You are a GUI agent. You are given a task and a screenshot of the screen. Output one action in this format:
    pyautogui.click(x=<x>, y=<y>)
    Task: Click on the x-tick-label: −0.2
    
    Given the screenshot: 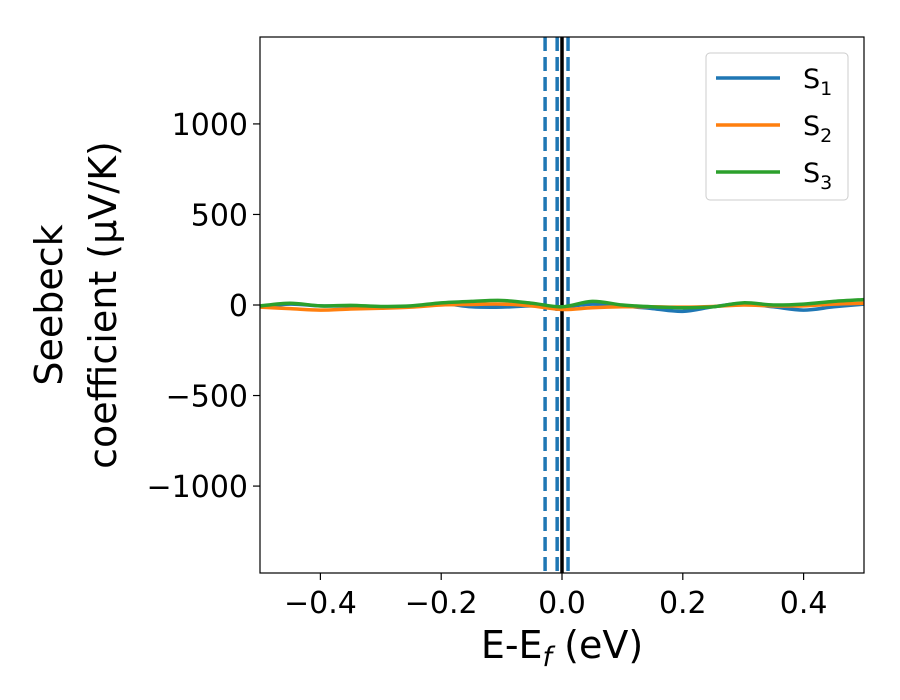 What is the action you would take?
    pyautogui.click(x=441, y=603)
    